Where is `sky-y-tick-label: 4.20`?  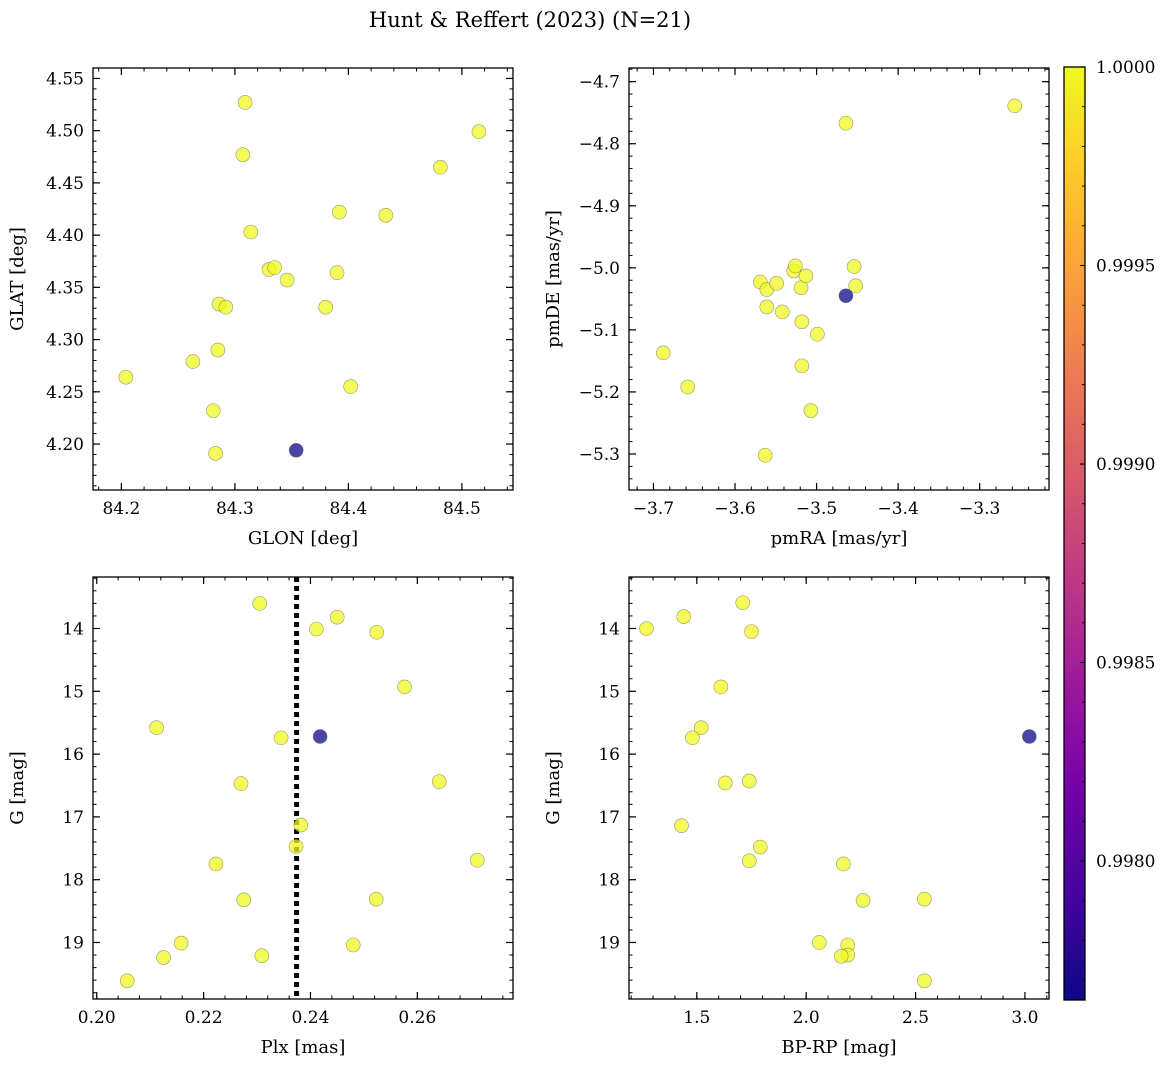
sky-y-tick-label: 4.20 is located at coordinates (65, 445).